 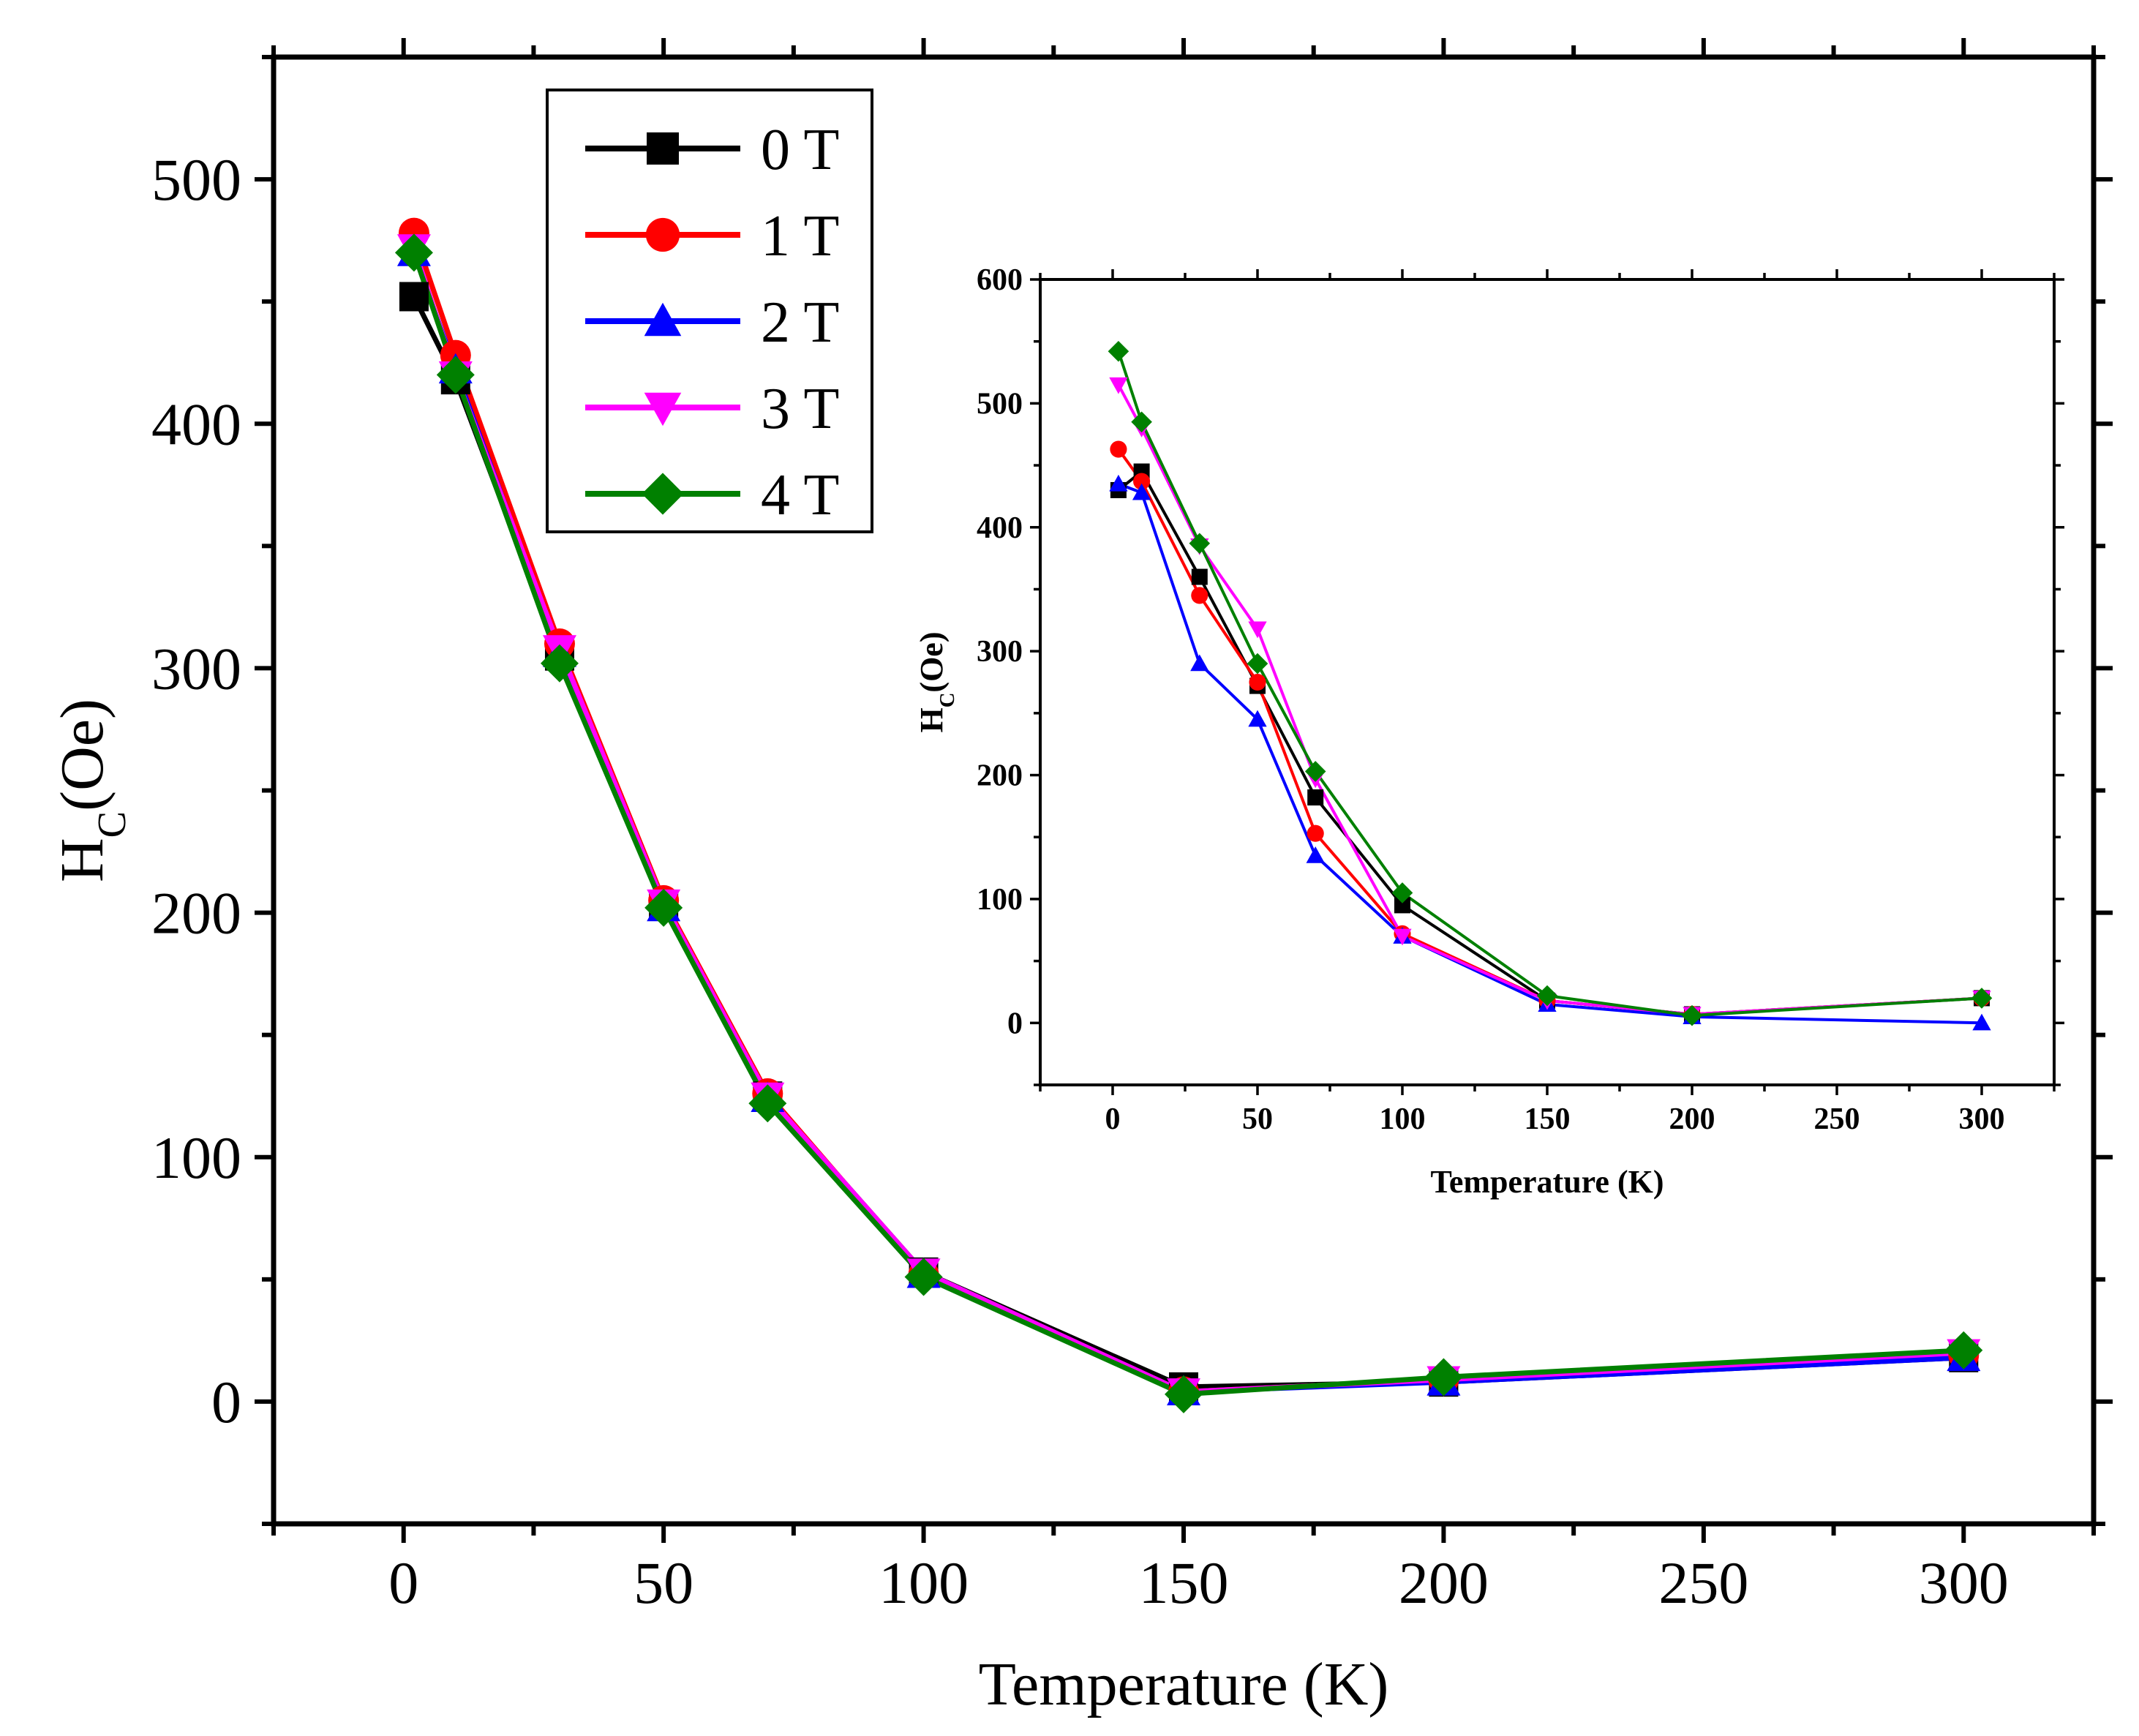 What do you see at coordinates (196, 424) in the screenshot?
I see `main-y-tick-label: 400` at bounding box center [196, 424].